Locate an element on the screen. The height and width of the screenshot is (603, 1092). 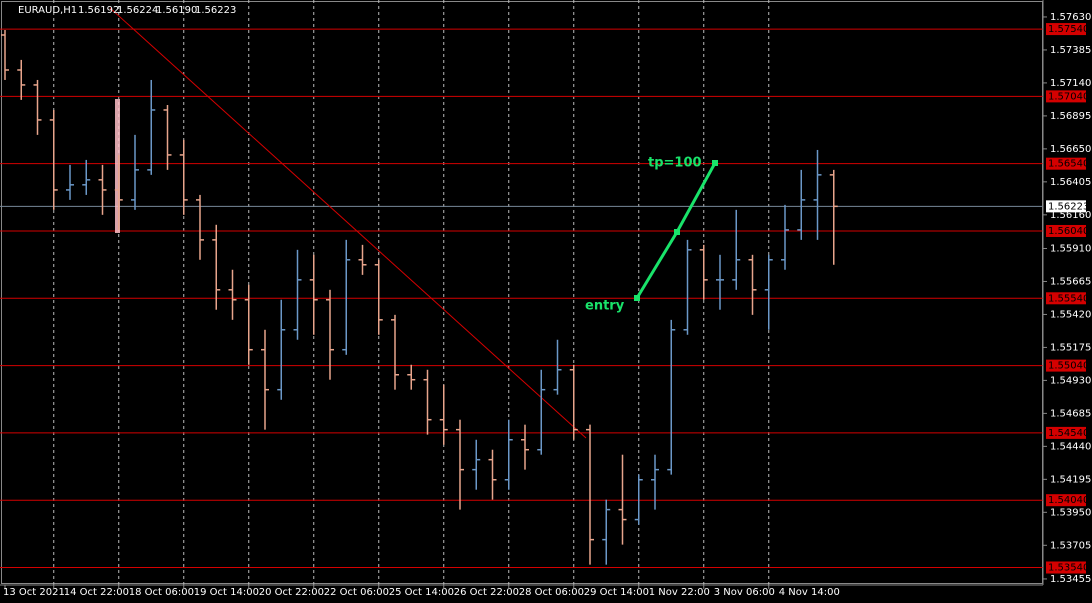
selection-highlight is located at coordinates (117, 166).